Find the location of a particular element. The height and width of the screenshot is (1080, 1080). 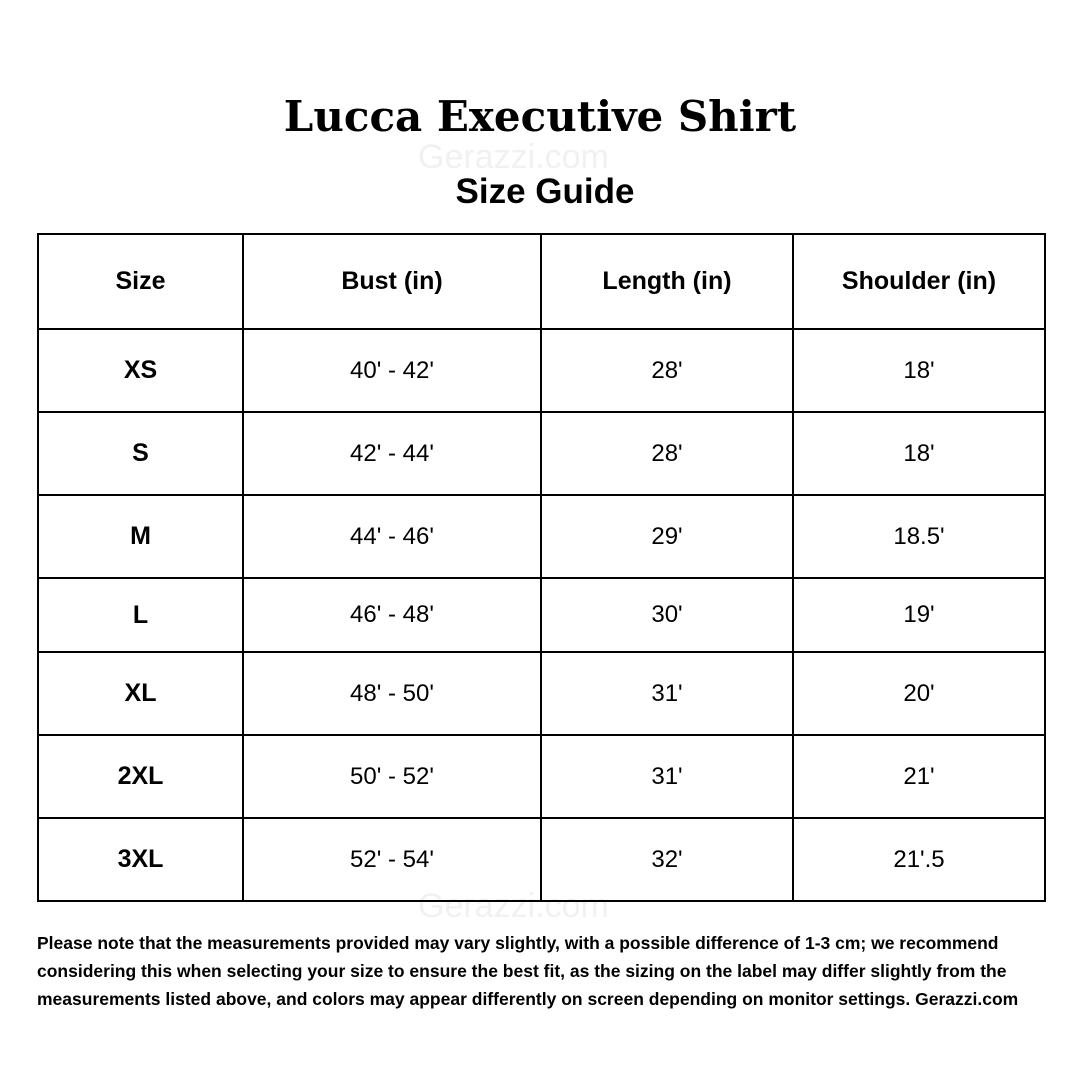

table-row: L 46' - 48' 30' 19' is located at coordinates (541, 615).